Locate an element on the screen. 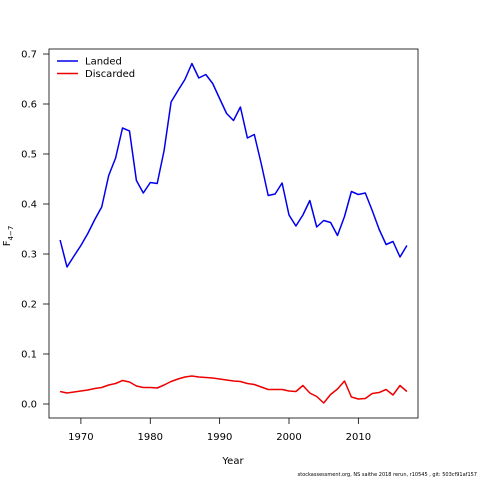 Image resolution: width=480 pixels, height=480 pixels. y-tick-label: 0.4 is located at coordinates (29, 205).